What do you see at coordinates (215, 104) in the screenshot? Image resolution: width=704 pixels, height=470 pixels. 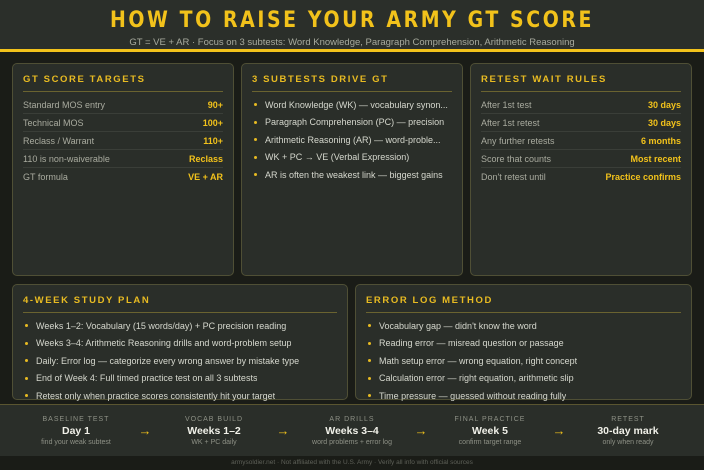 I see `kv-value: 90+` at bounding box center [215, 104].